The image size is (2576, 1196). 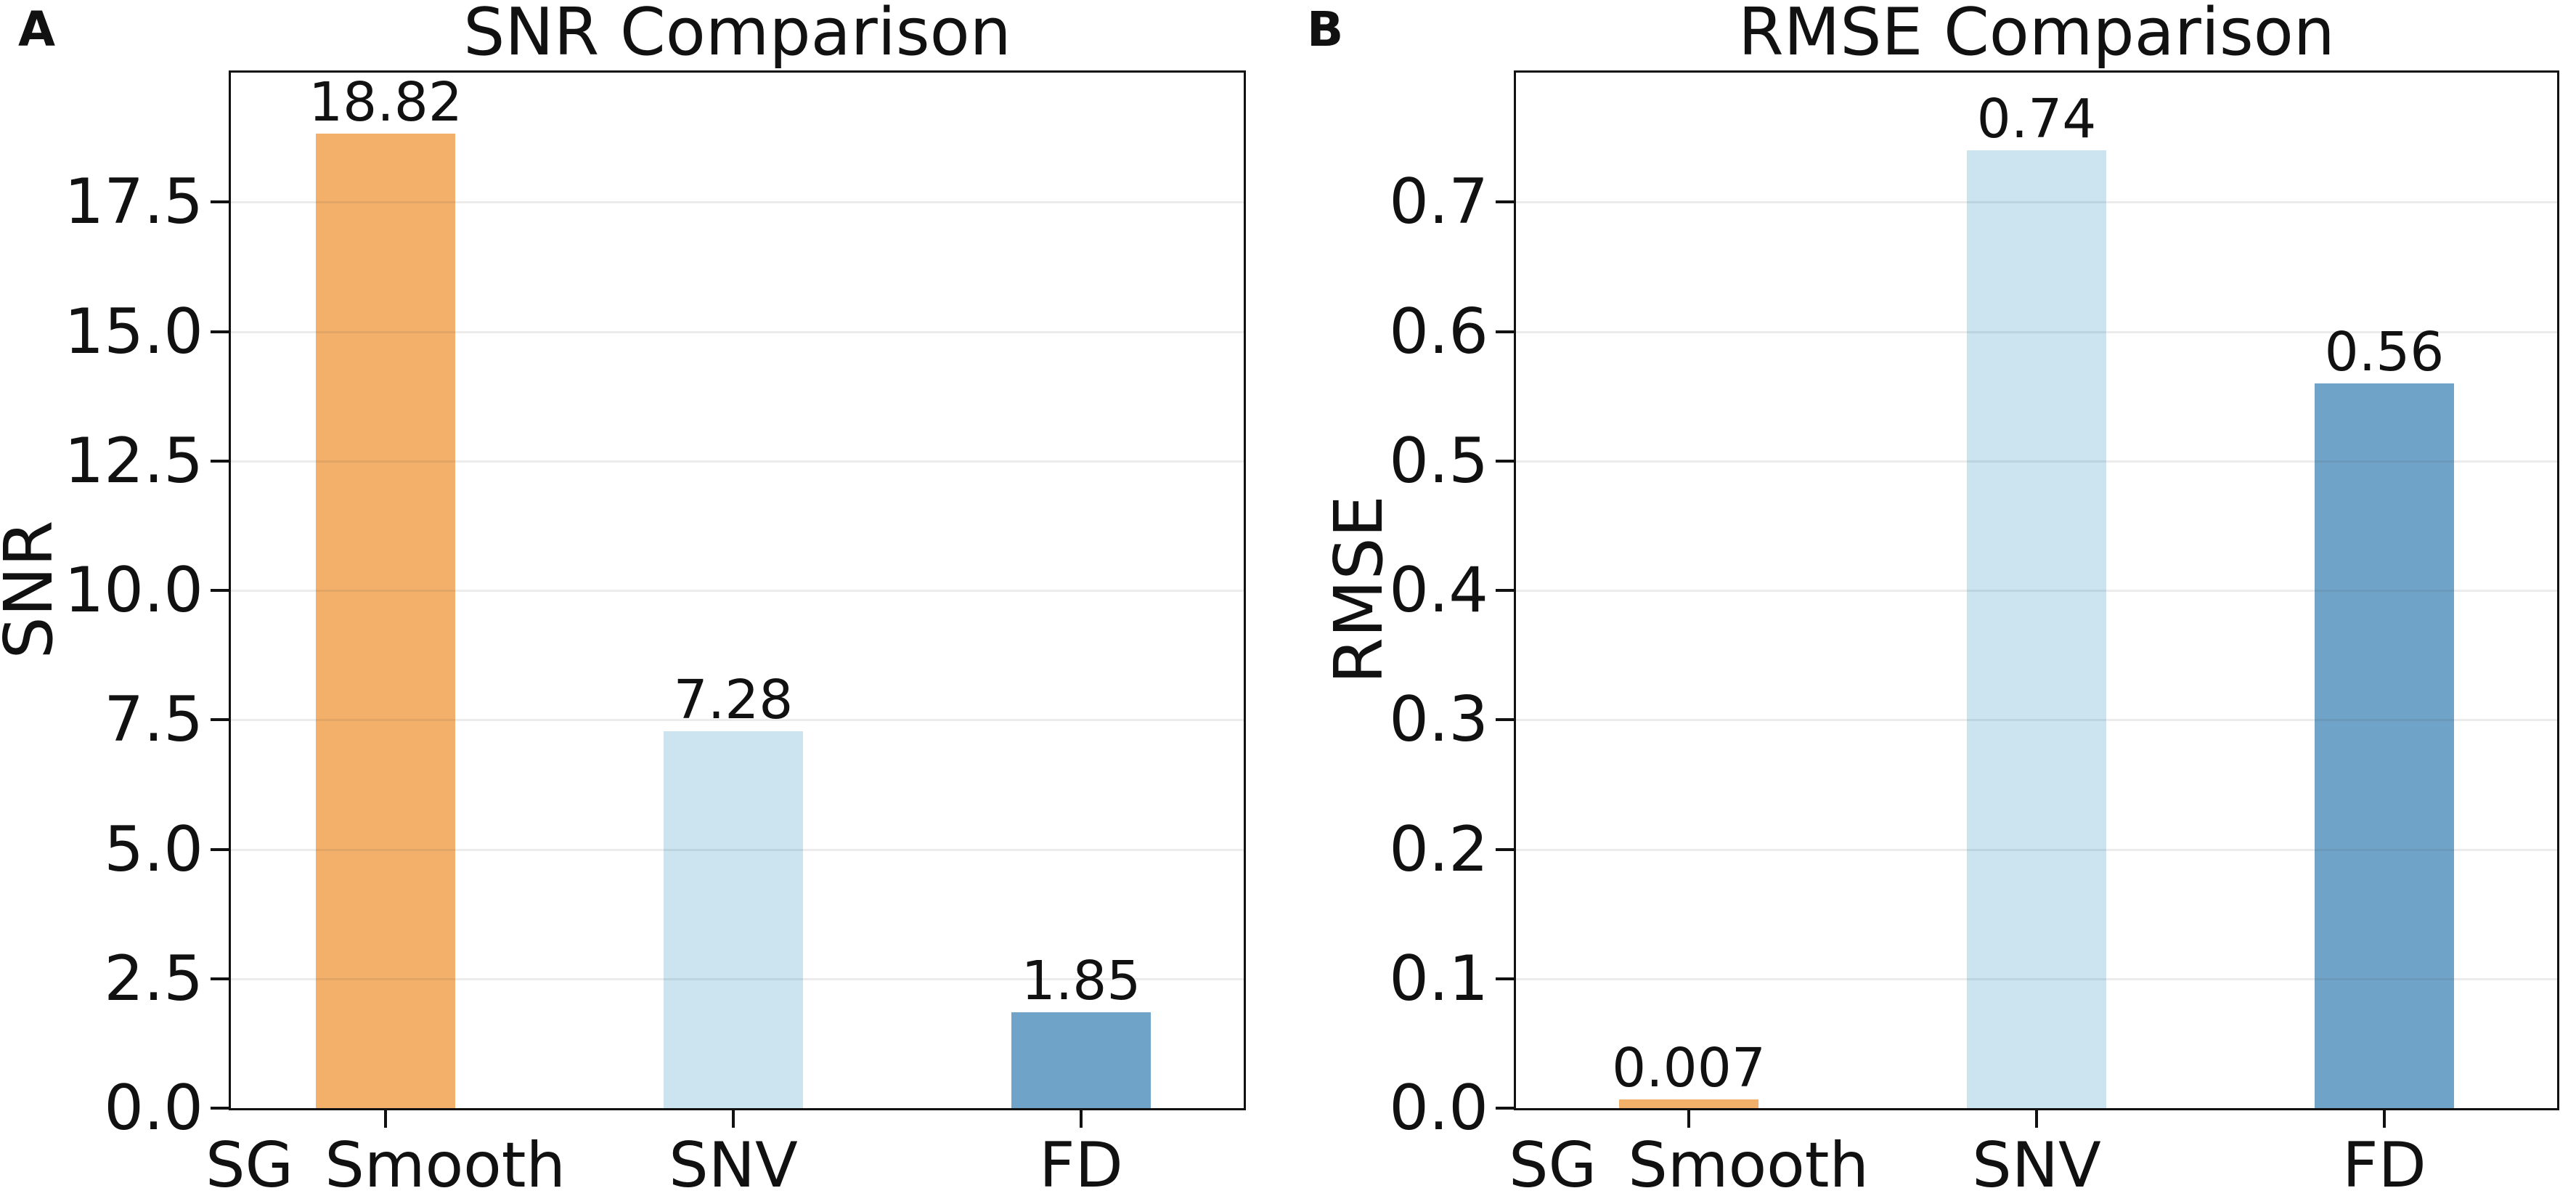 I want to click on y-tick-label: 0.7, so click(x=1438, y=202).